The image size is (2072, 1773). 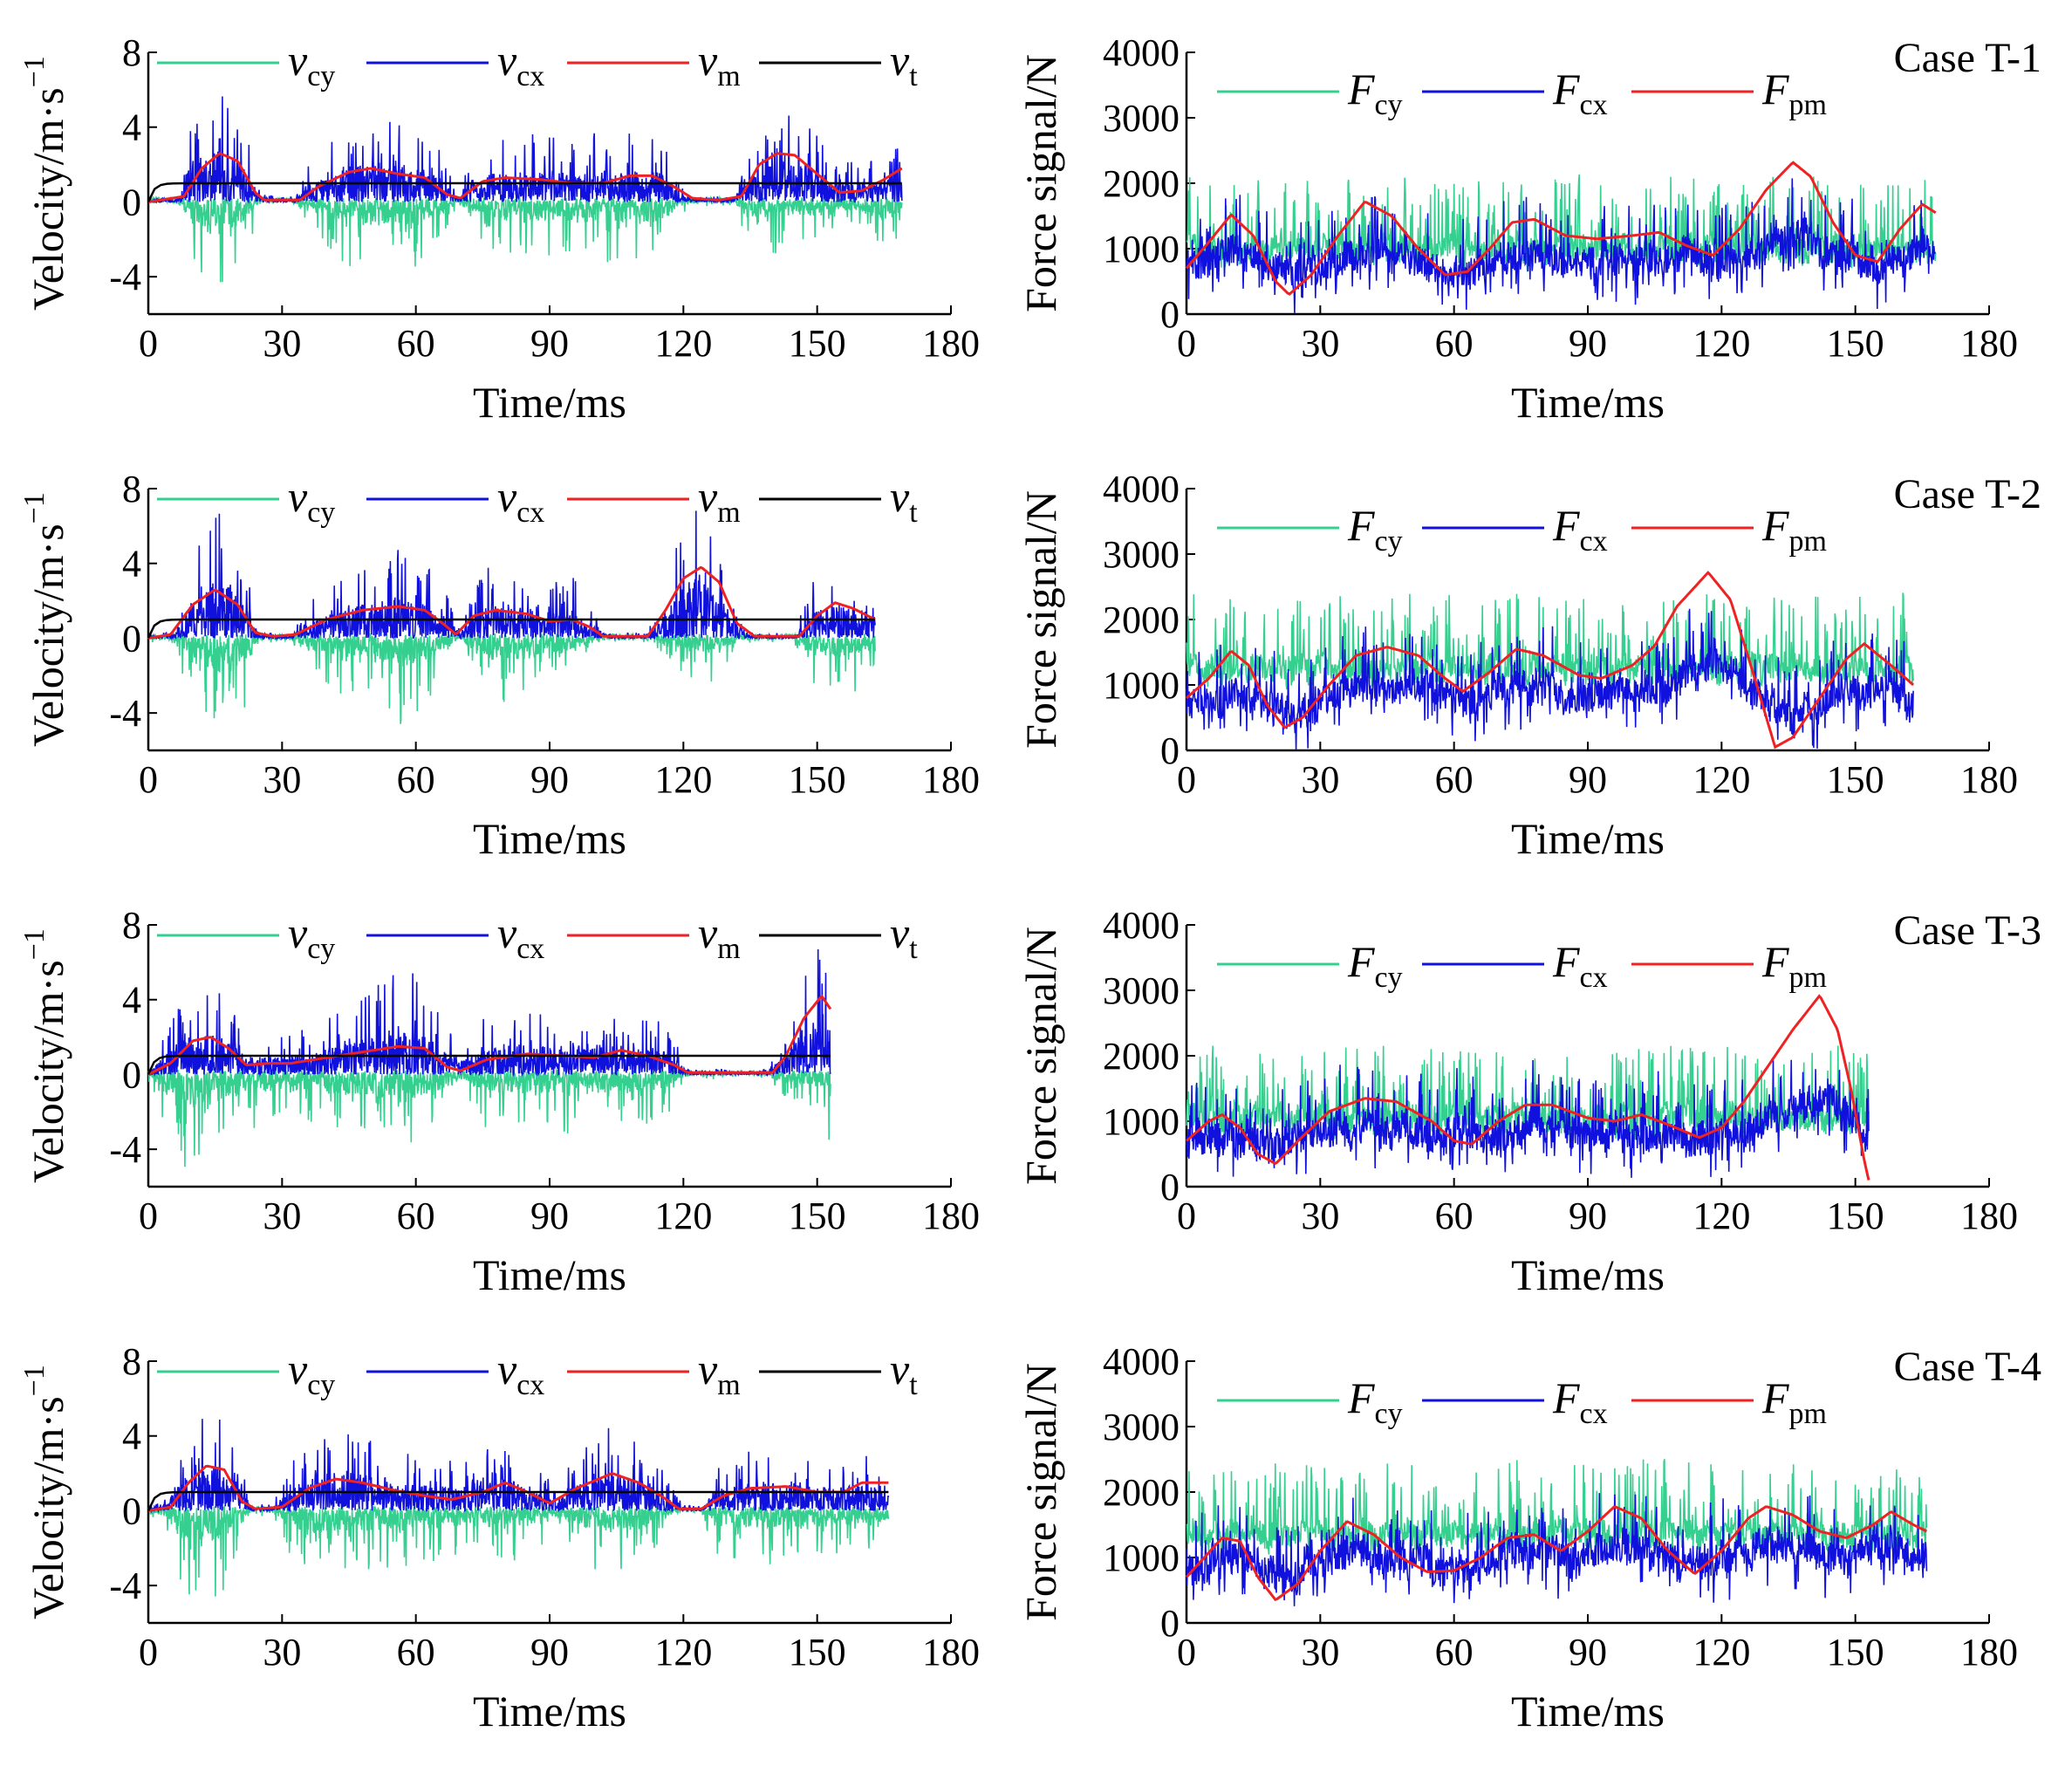 I want to click on velocity-y-tick-label: 8, so click(x=131, y=925).